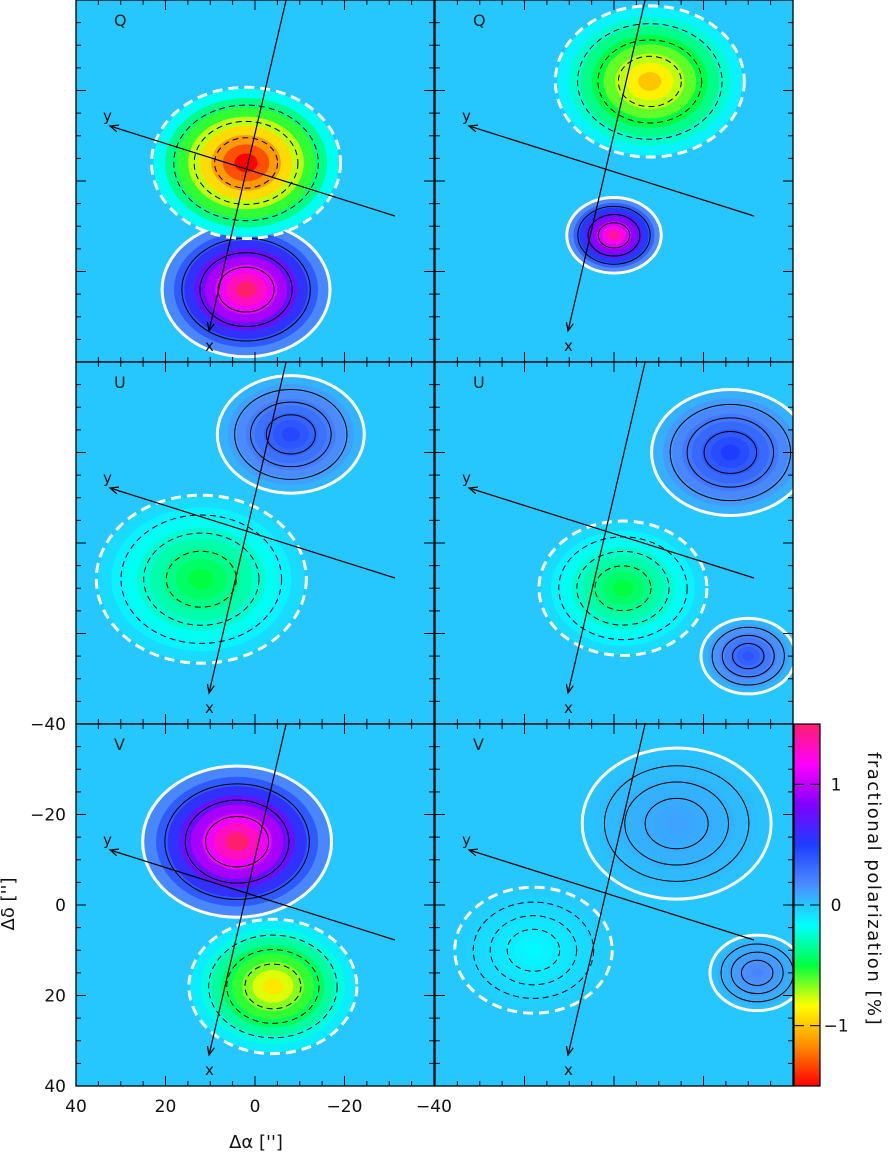 This screenshot has height=1164, width=892. Describe the element at coordinates (48, 725) in the screenshot. I see `y-tick-label: −40` at that location.